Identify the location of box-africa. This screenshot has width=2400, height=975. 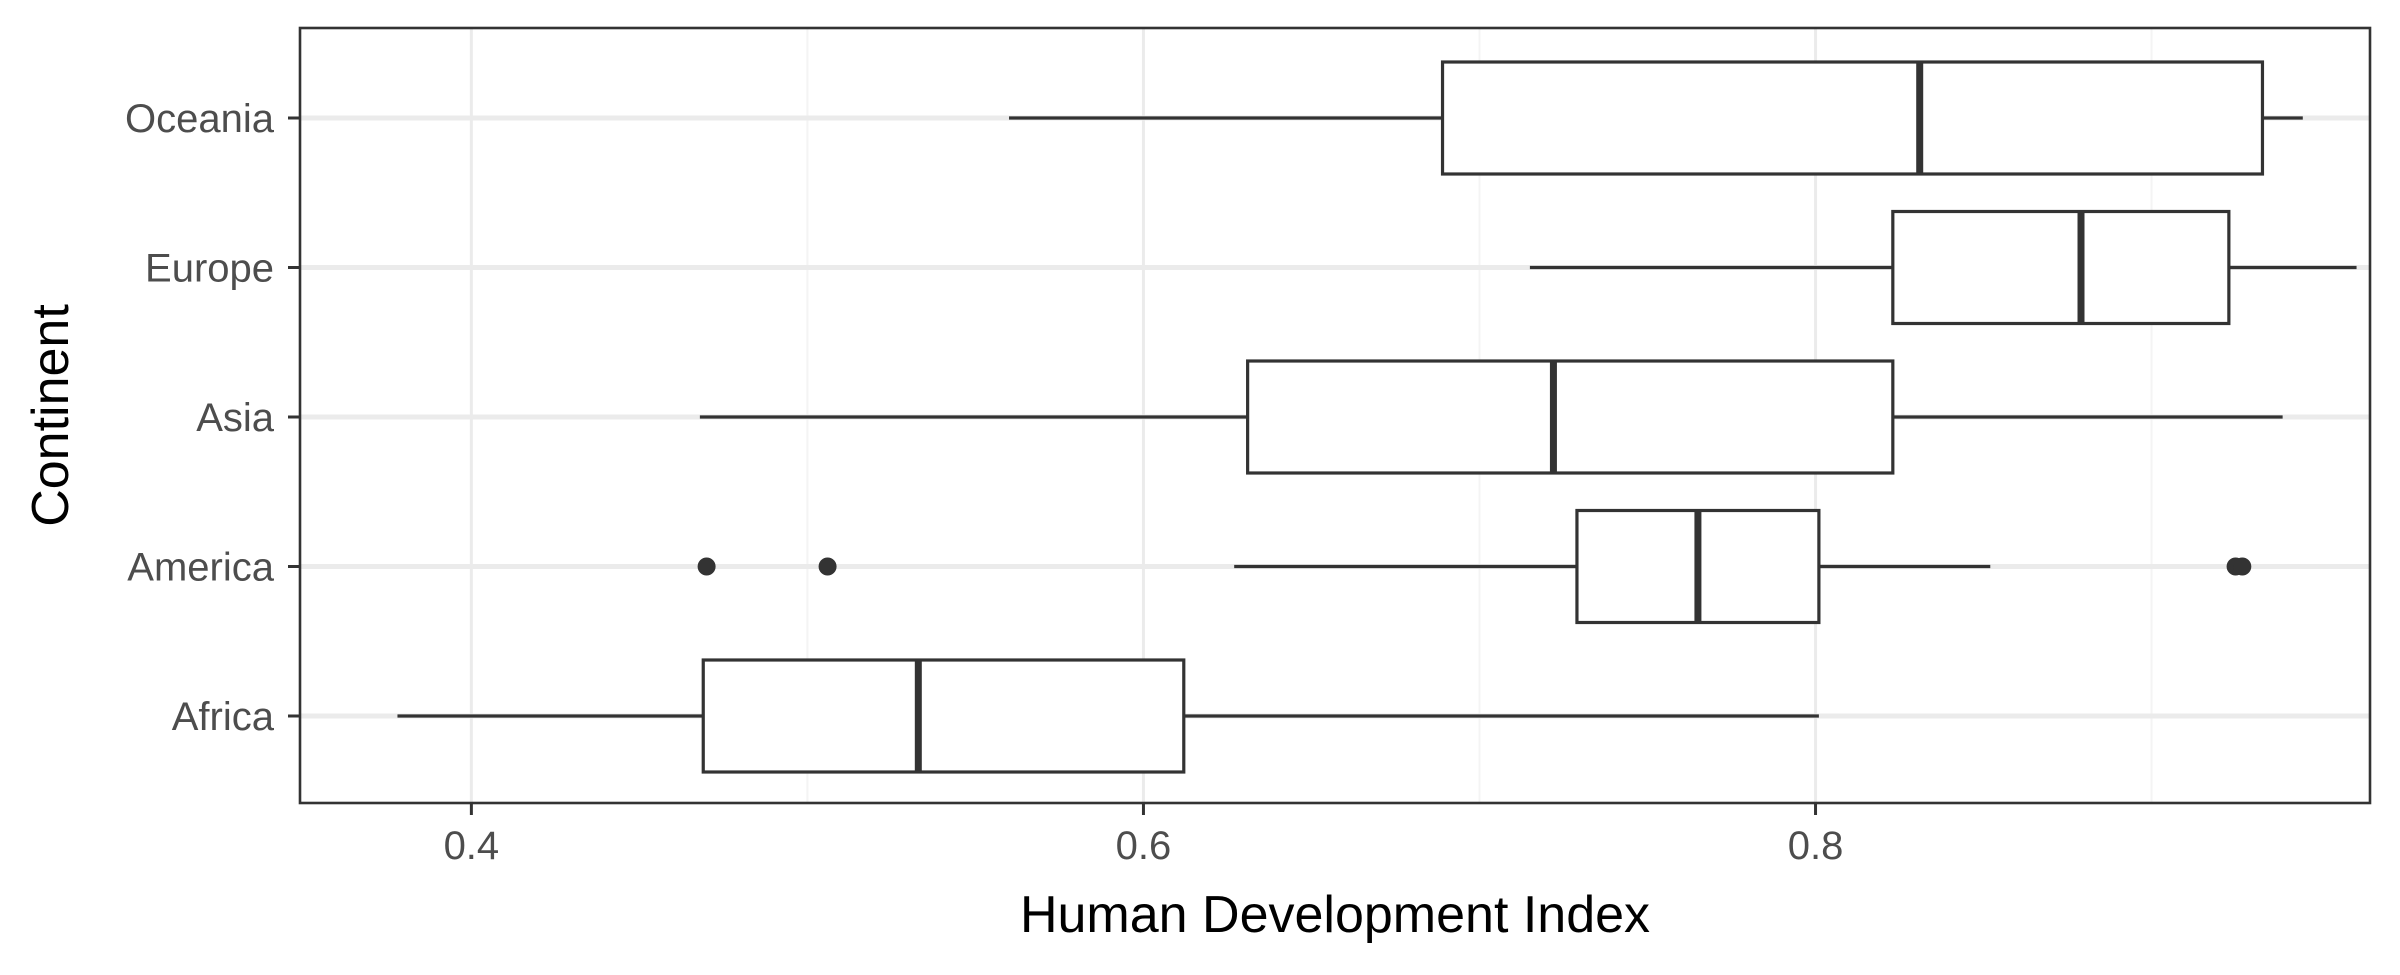
(1108, 716).